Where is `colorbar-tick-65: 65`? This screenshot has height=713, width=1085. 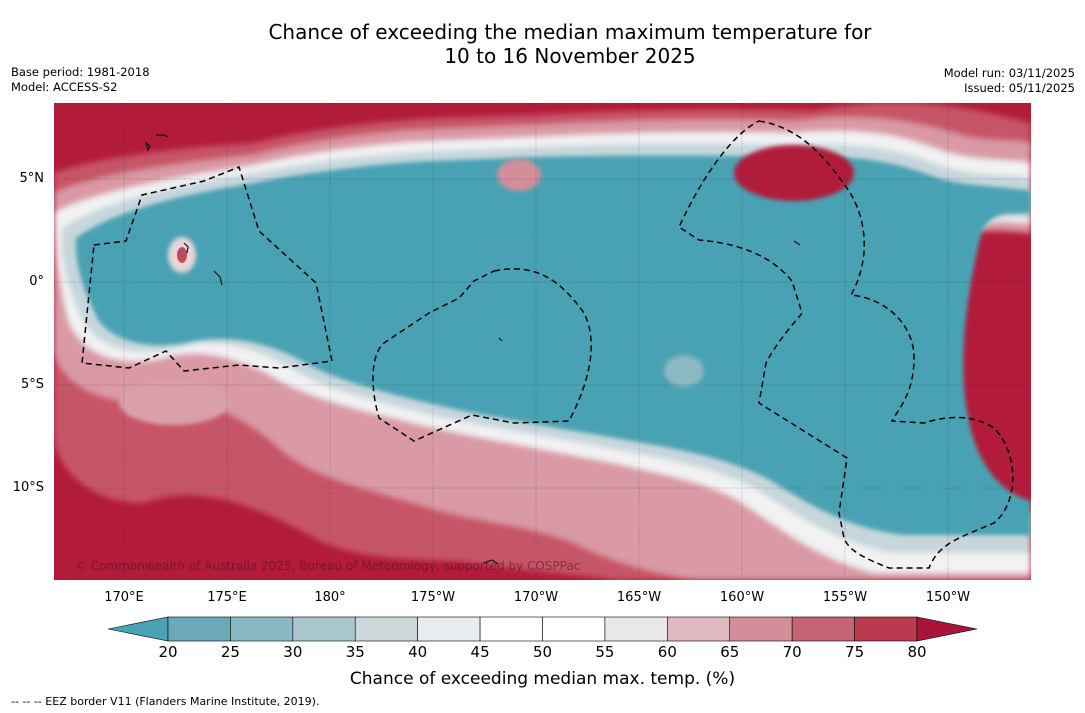
colorbar-tick-65: 65 is located at coordinates (730, 652).